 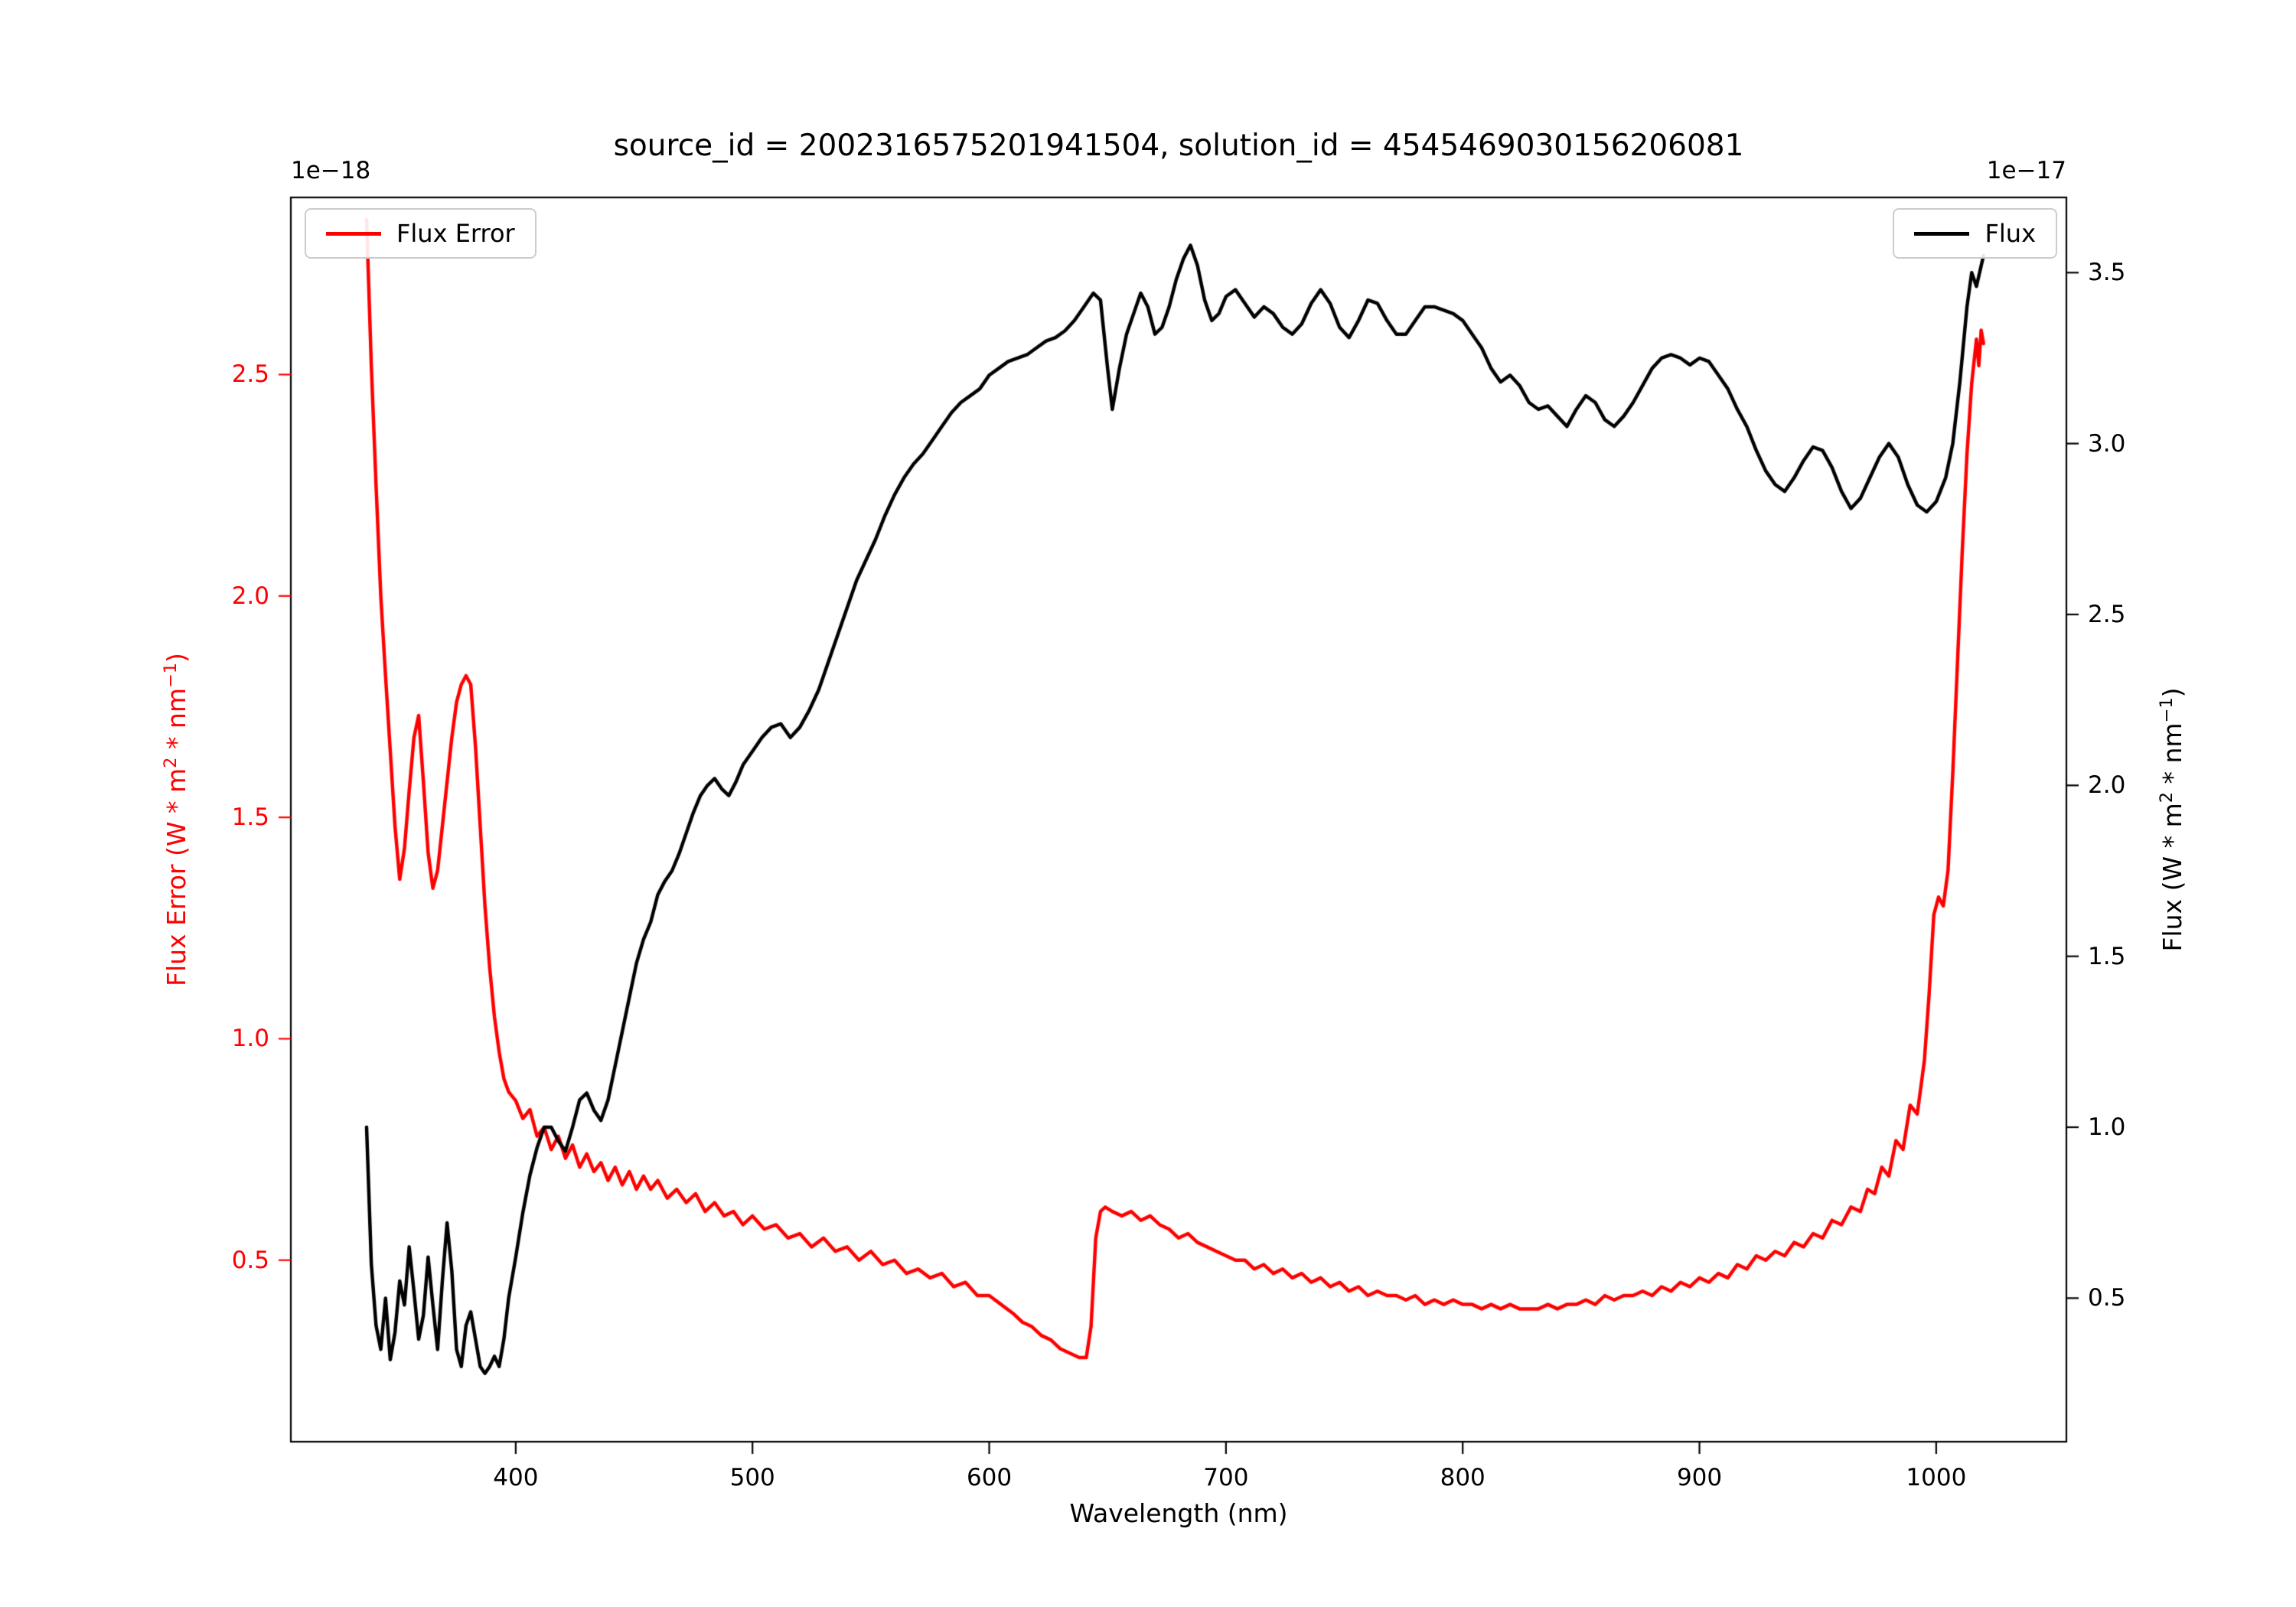 What do you see at coordinates (2107, 956) in the screenshot?
I see `right-y-tick-label: 1.5` at bounding box center [2107, 956].